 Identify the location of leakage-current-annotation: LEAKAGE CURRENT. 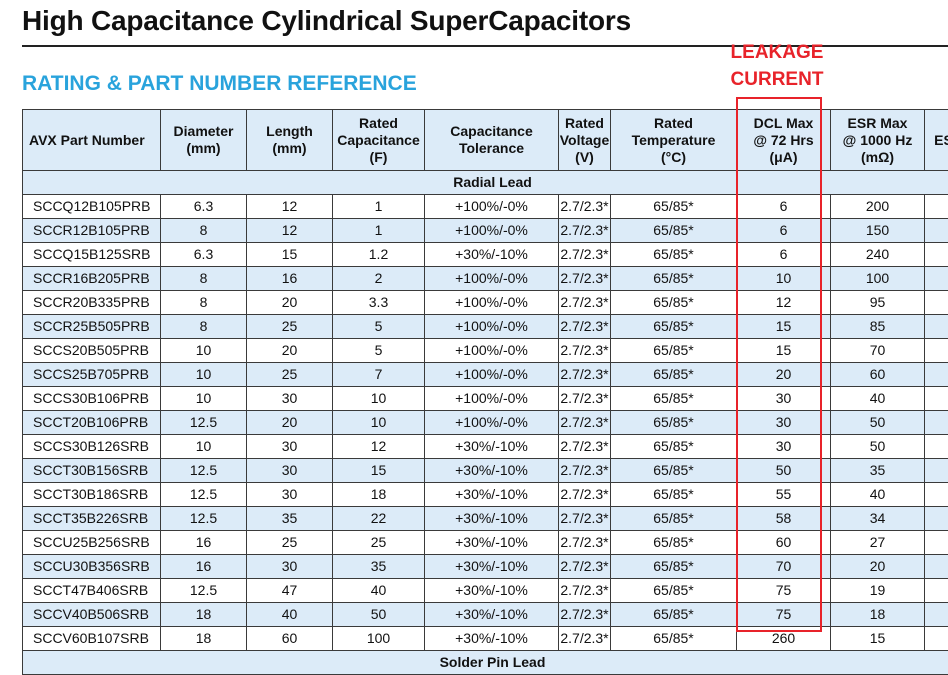
(777, 66).